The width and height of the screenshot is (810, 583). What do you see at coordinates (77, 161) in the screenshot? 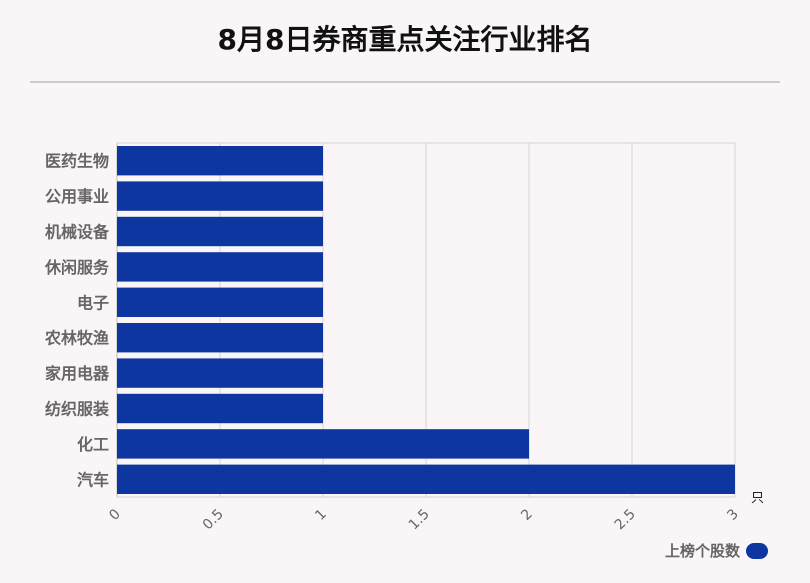
I see `category-label: 医药生物` at bounding box center [77, 161].